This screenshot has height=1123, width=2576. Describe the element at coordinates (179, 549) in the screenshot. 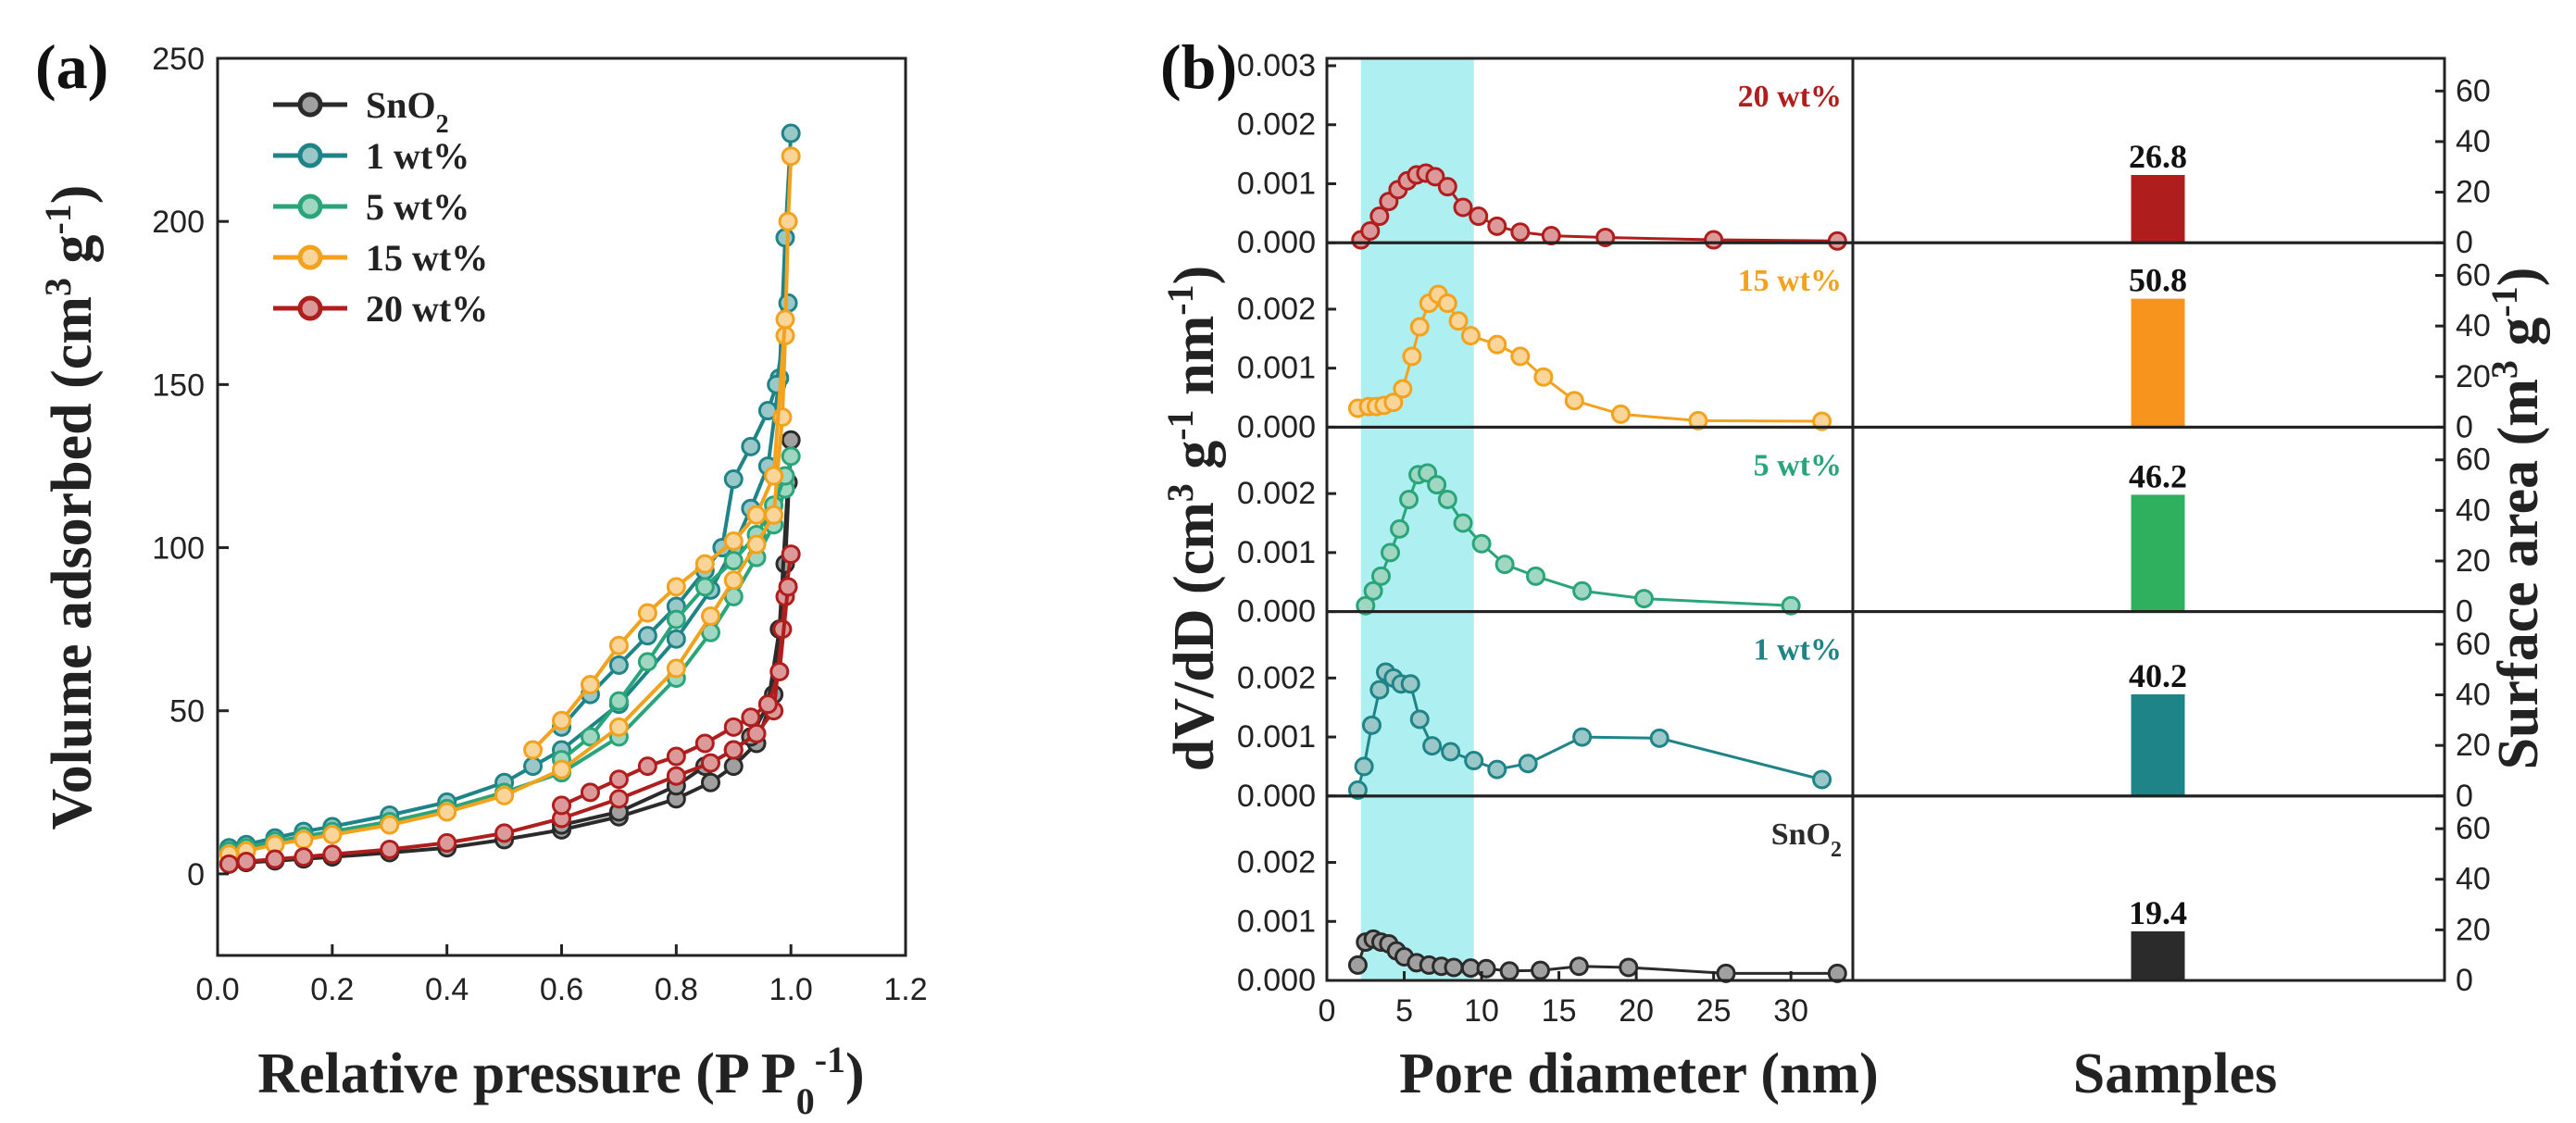

I see `y-tick-label: 100` at that location.